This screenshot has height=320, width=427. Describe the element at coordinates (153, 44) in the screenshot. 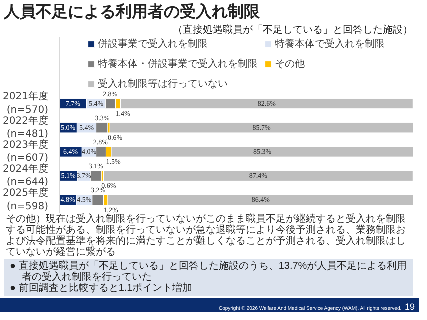

I see `legend-label: 併設事業で受入れを制限` at that location.